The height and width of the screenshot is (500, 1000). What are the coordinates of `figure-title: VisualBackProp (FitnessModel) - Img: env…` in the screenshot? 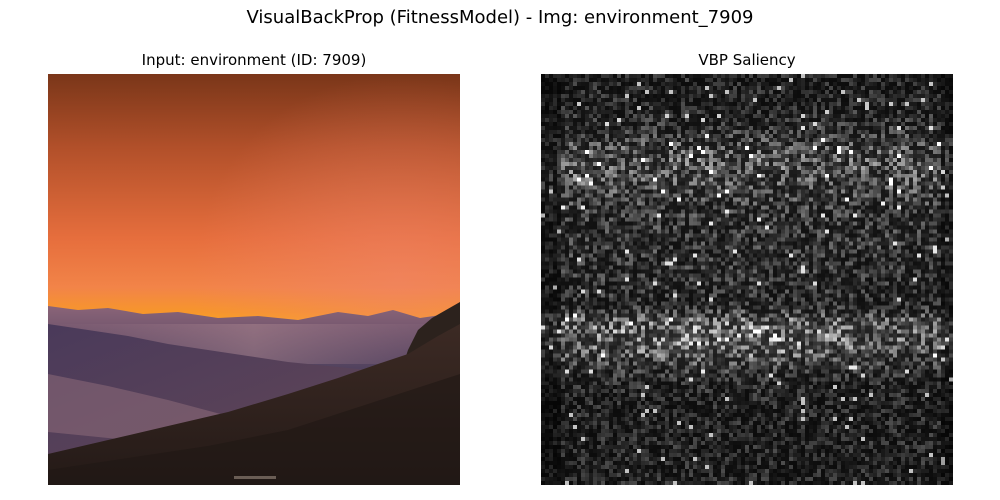 It's located at (500, 17).